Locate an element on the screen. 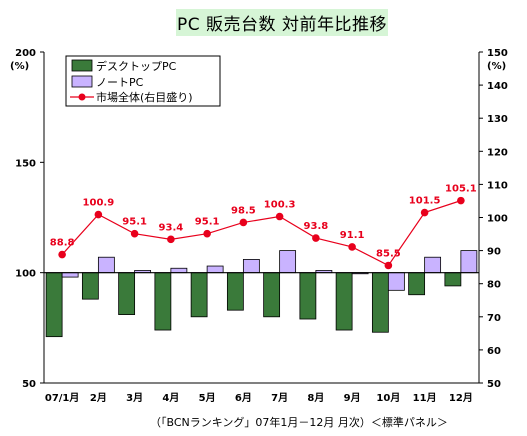 This screenshot has height=436, width=527. right-tick-label: 80 is located at coordinates (494, 285).